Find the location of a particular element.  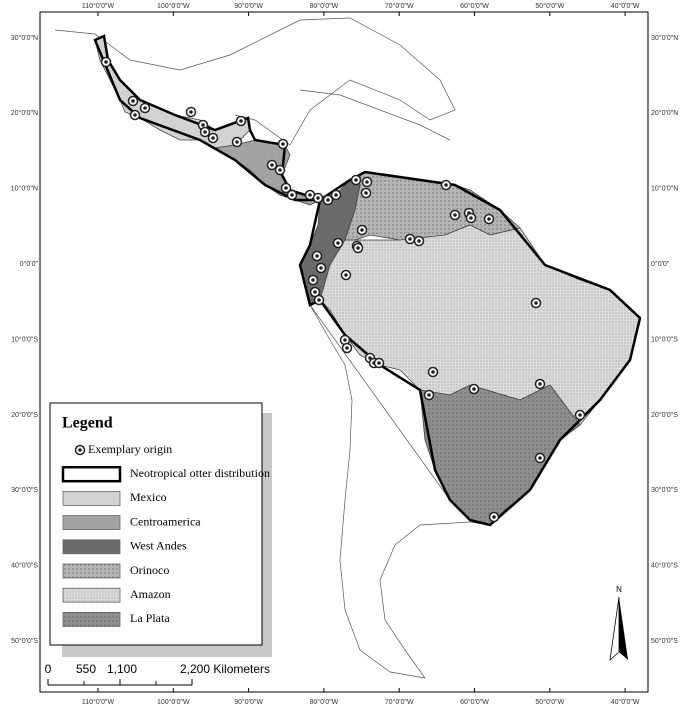

legend-label: Centroamerica is located at coordinates (165, 521).